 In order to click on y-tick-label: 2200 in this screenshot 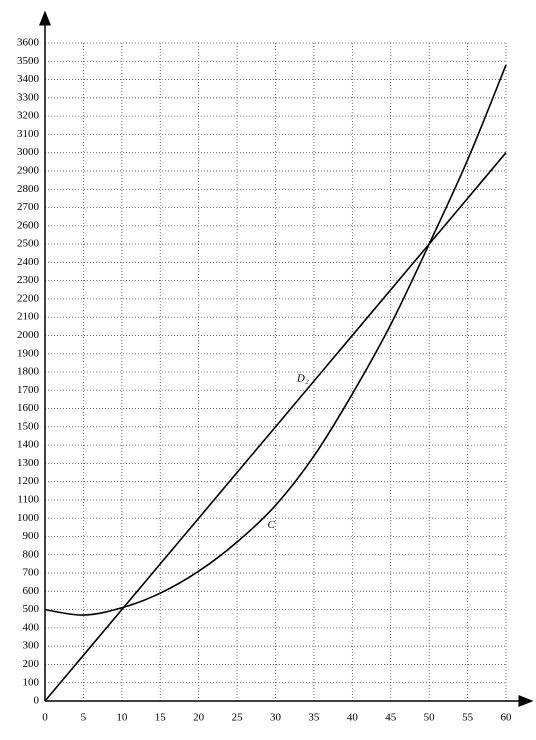, I will do `click(28, 298)`.